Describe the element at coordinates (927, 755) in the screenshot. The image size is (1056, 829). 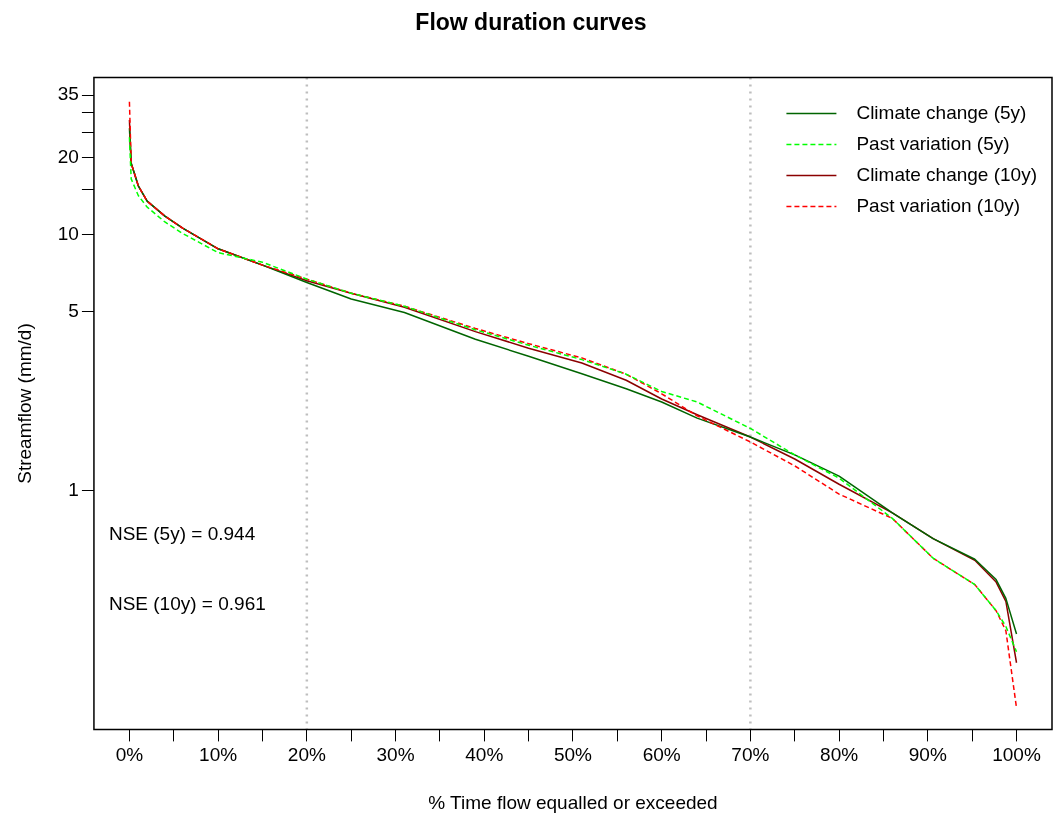
I see `x-tick-label: 90%` at that location.